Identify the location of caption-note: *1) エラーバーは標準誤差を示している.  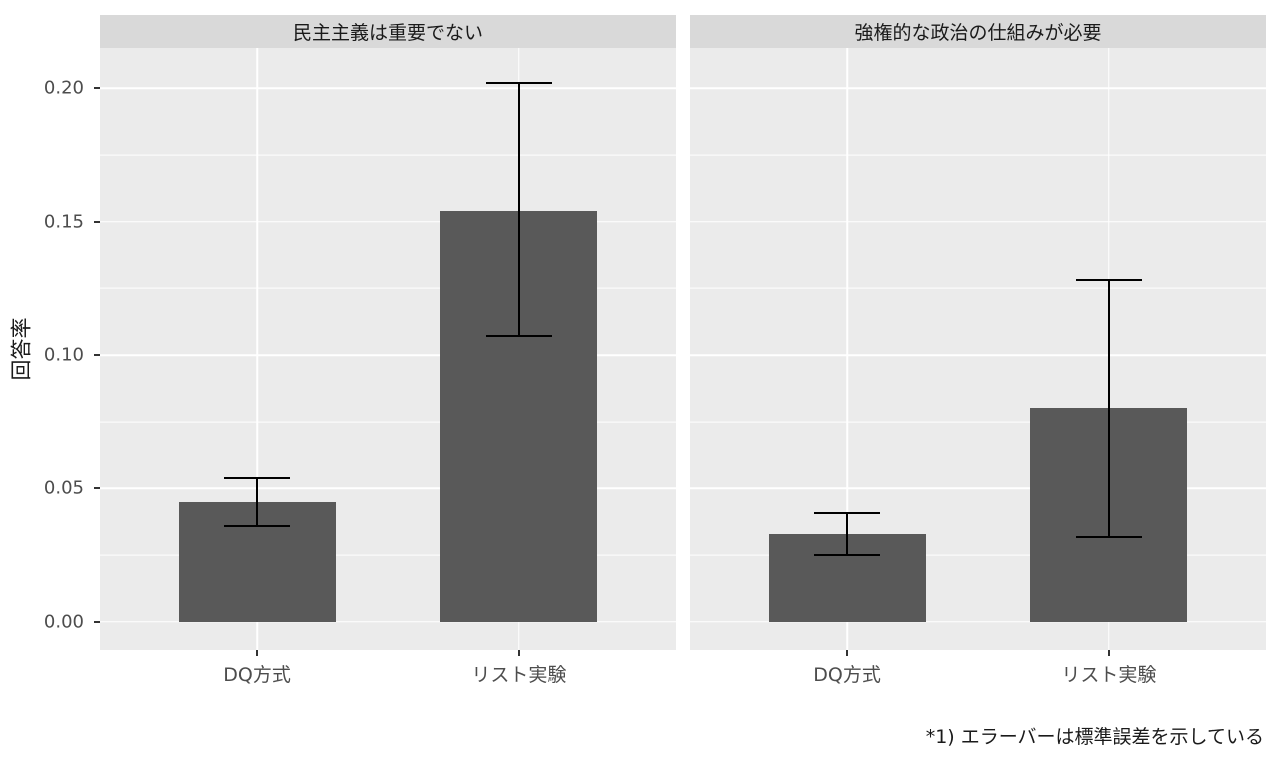
(1094, 737).